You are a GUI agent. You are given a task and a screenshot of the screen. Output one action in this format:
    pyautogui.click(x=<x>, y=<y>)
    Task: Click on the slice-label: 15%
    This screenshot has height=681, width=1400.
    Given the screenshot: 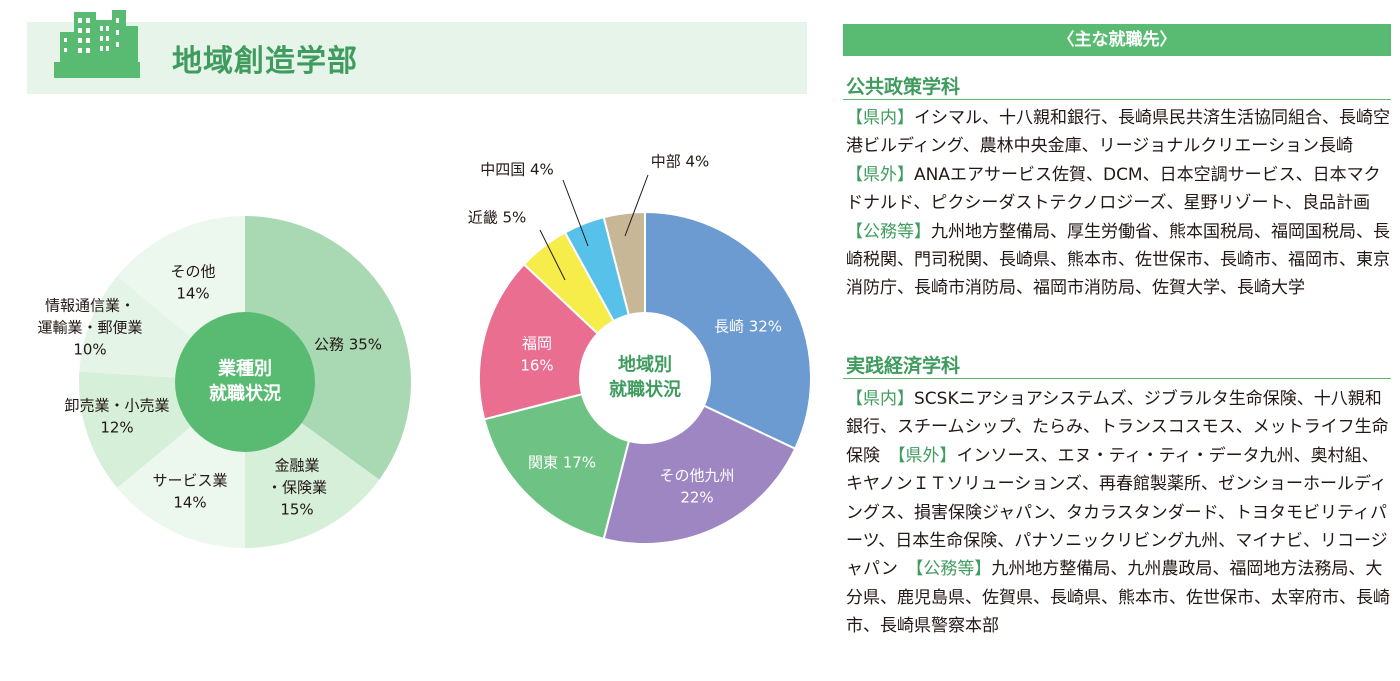 What is the action you would take?
    pyautogui.click(x=296, y=510)
    